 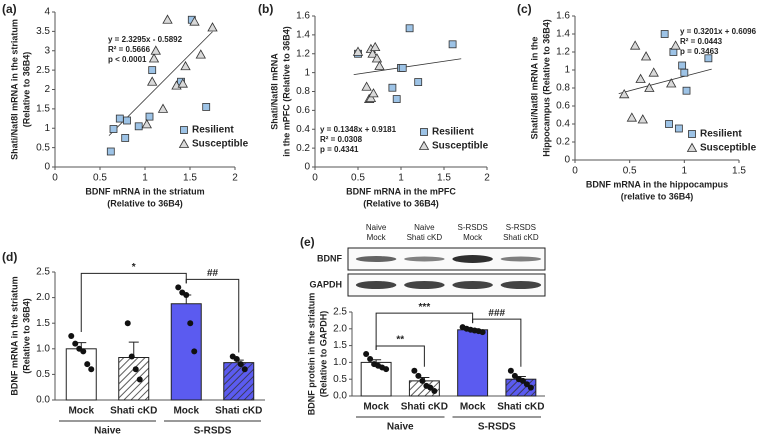 What do you see at coordinates (701, 41) in the screenshot?
I see `annotation: R² = 0.0443` at bounding box center [701, 41].